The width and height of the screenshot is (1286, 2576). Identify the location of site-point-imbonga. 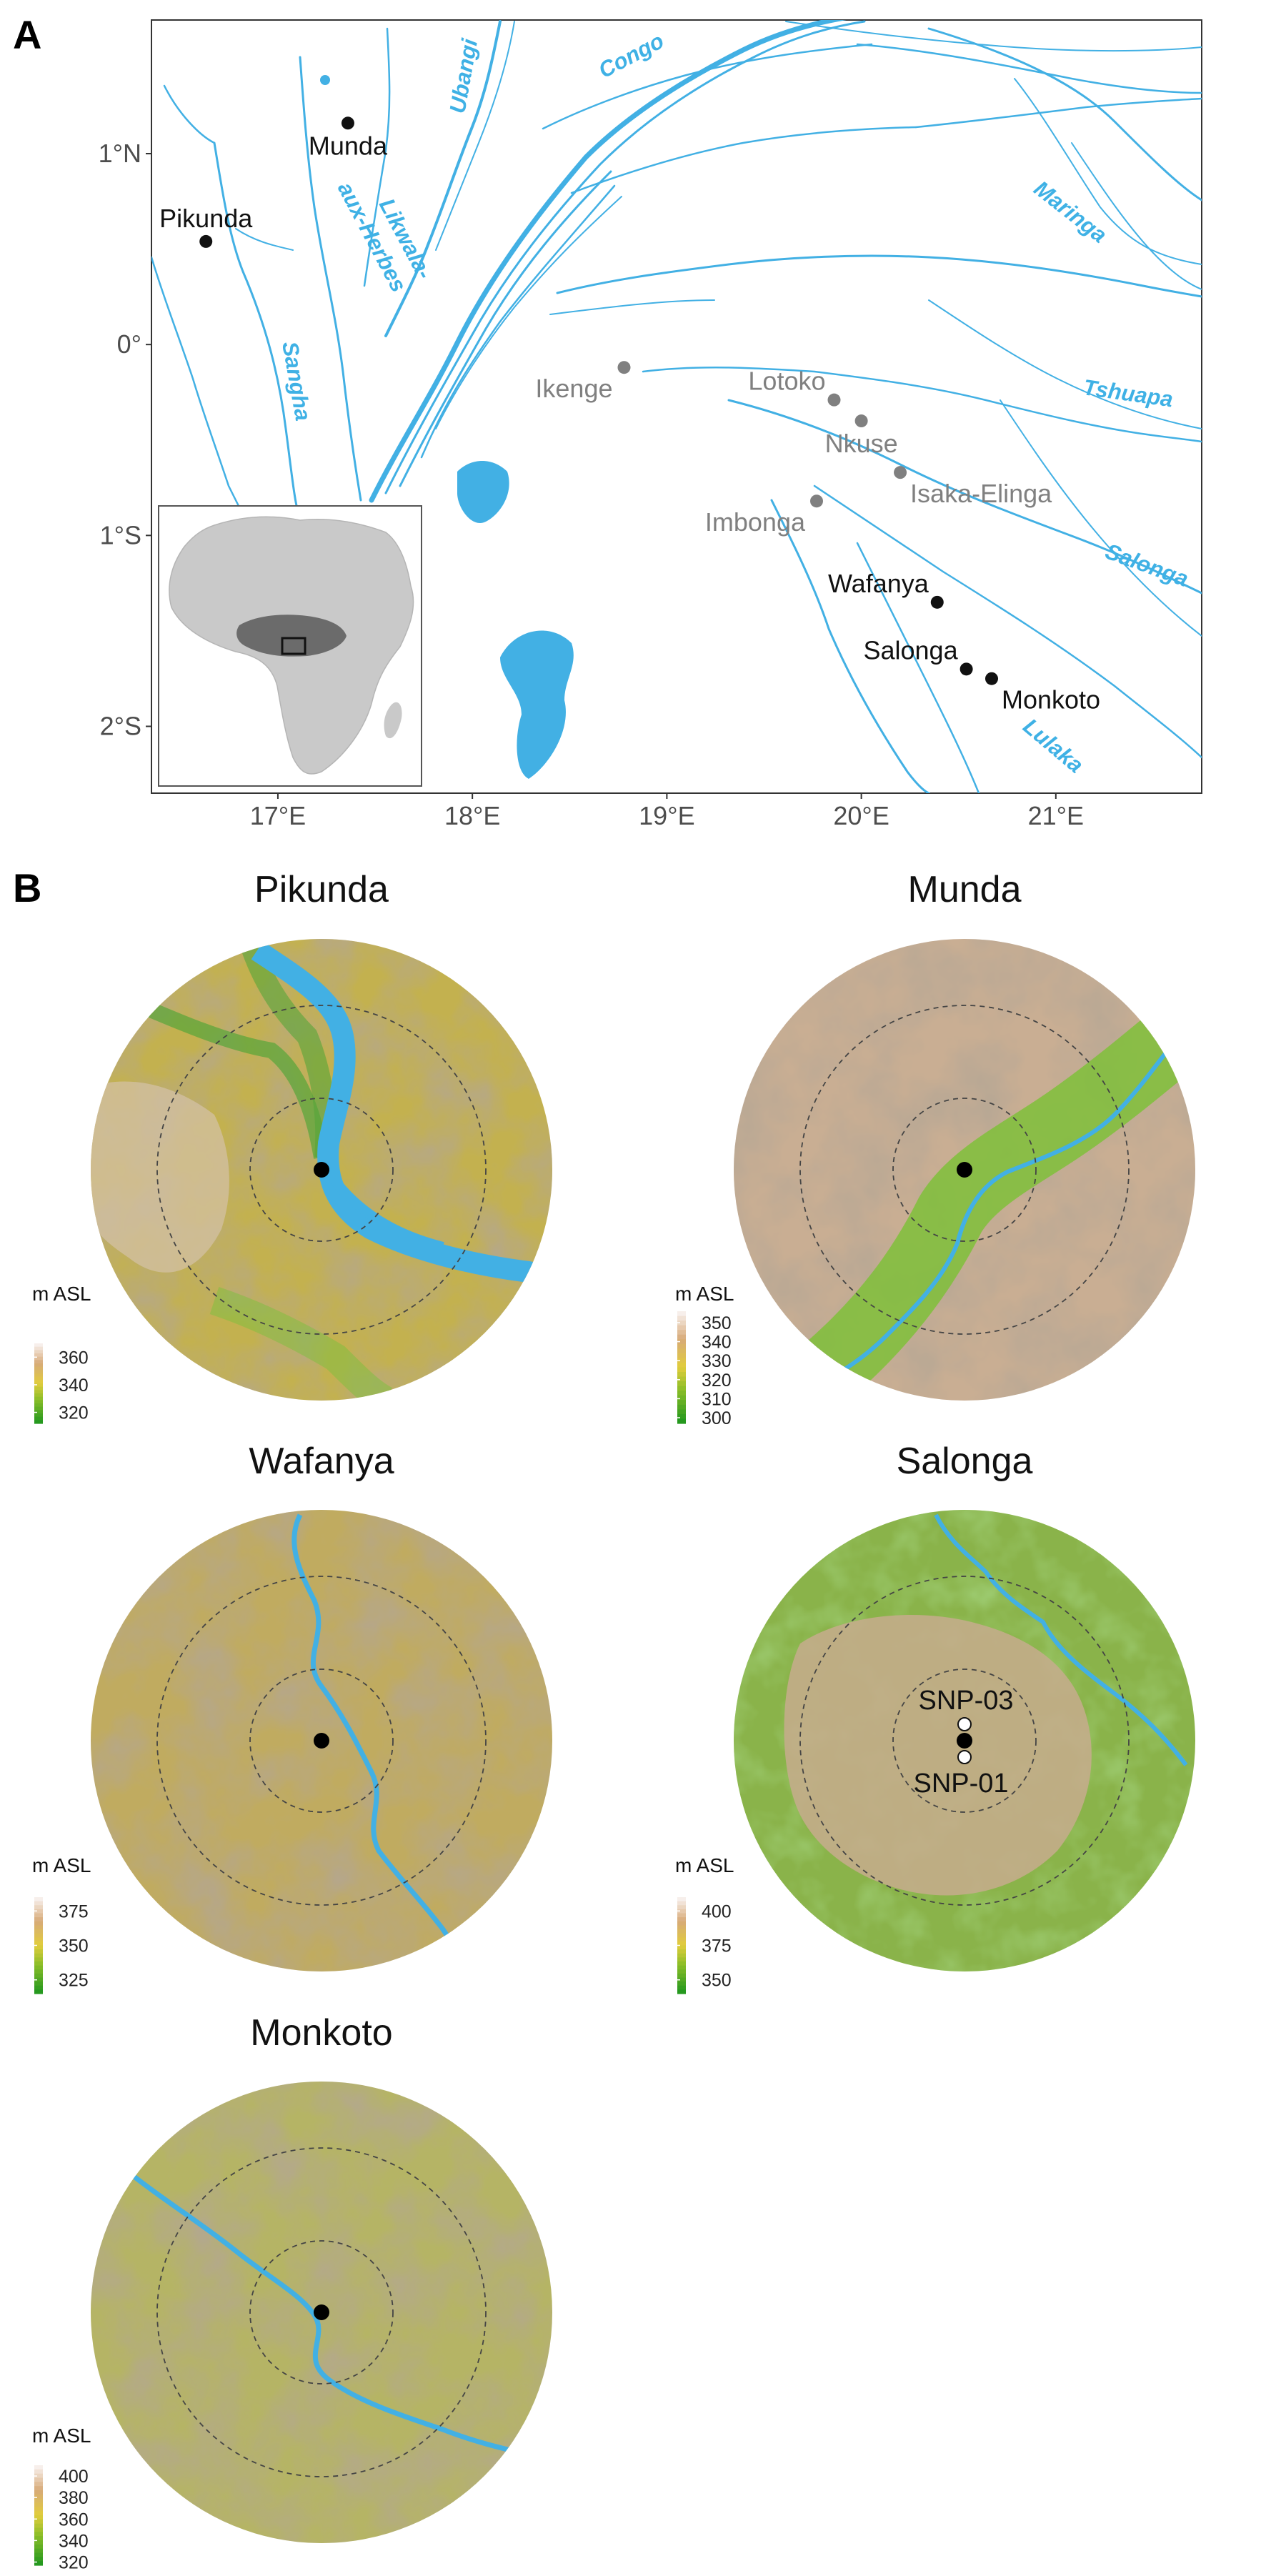
(817, 501).